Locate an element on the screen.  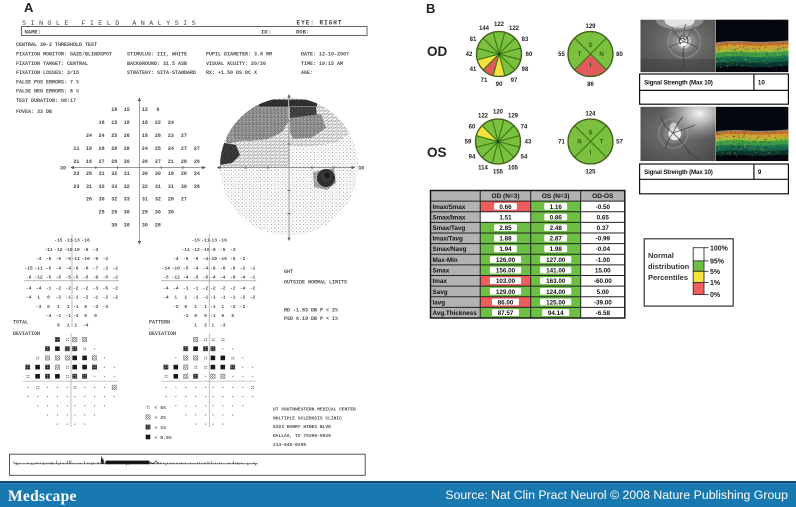
svg-text: -8 is located at coordinates (213, 250).